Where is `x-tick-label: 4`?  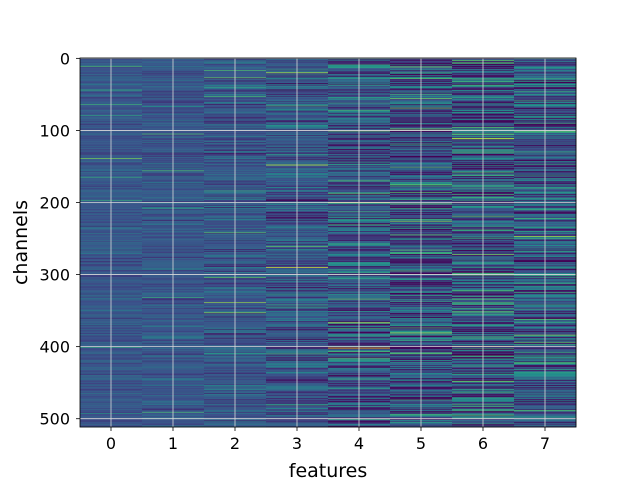
x-tick-label: 4 is located at coordinates (359, 443).